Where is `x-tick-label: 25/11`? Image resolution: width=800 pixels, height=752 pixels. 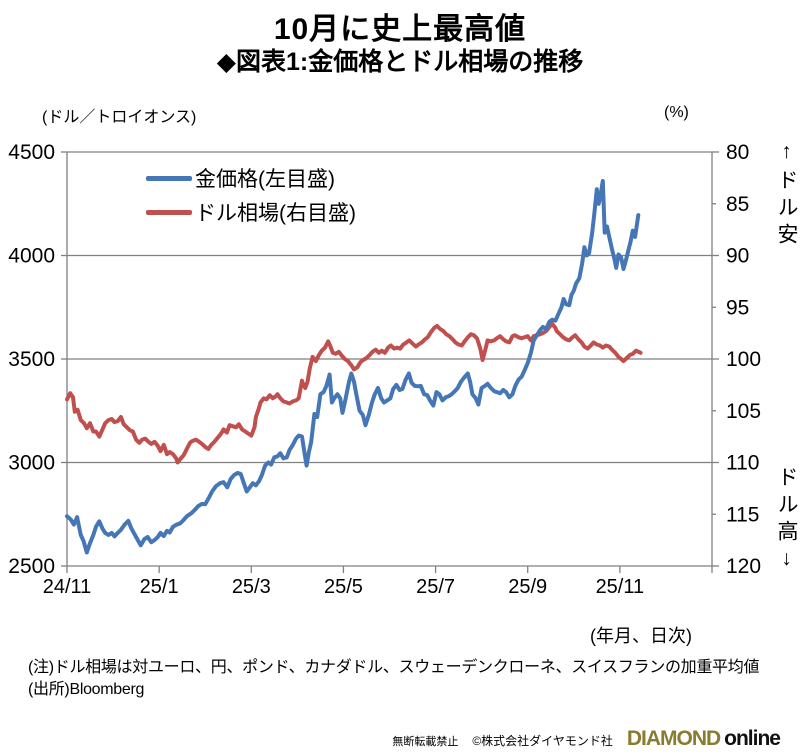 x-tick-label: 25/11 is located at coordinates (620, 587).